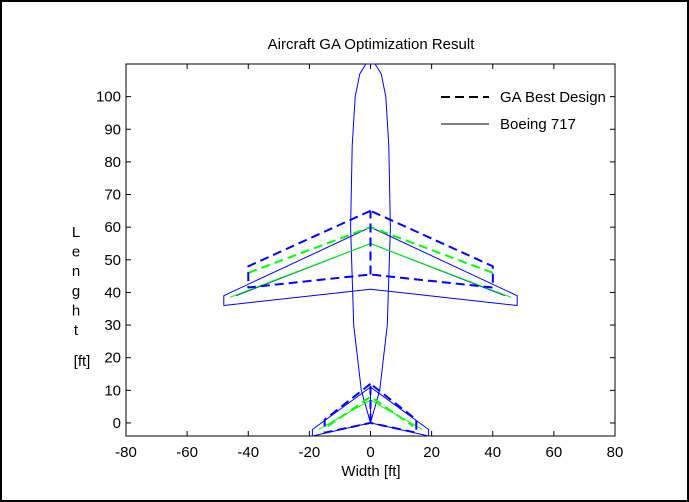 The height and width of the screenshot is (502, 689). Describe the element at coordinates (492, 452) in the screenshot. I see `x-tick-label: 40` at that location.